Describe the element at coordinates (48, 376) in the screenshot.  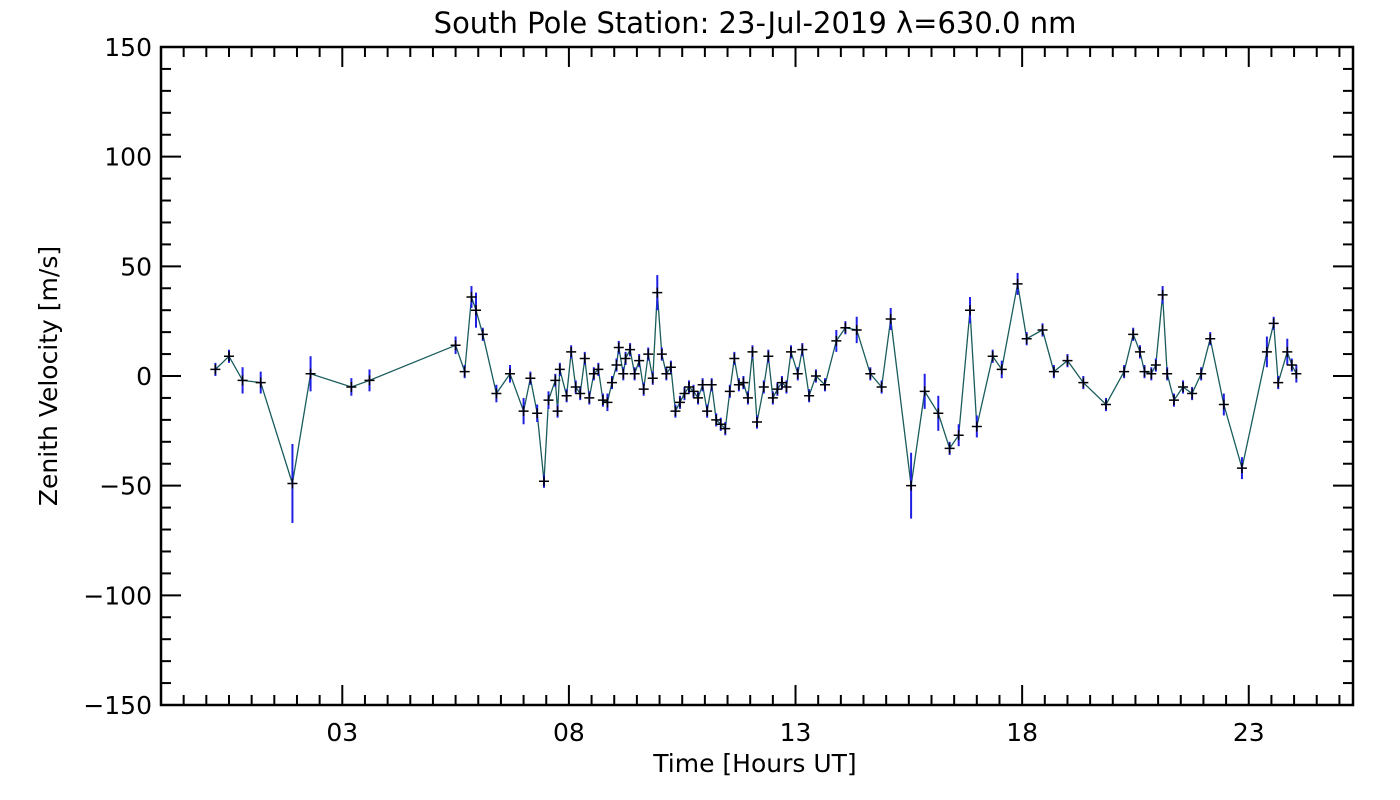
I see `y-axis-label: Zenith Velocity [m/s]` at that location.